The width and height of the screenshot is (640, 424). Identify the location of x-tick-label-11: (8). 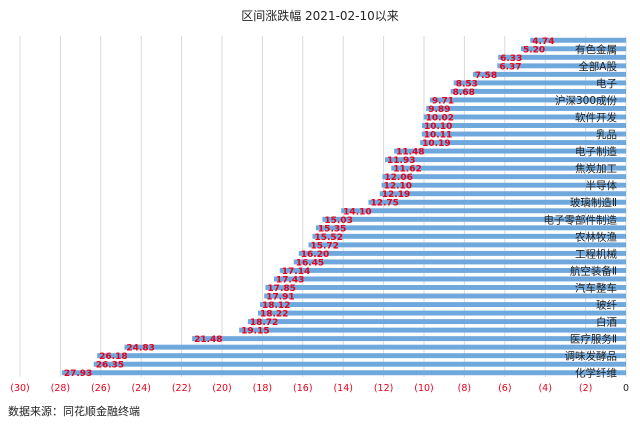
(464, 388).